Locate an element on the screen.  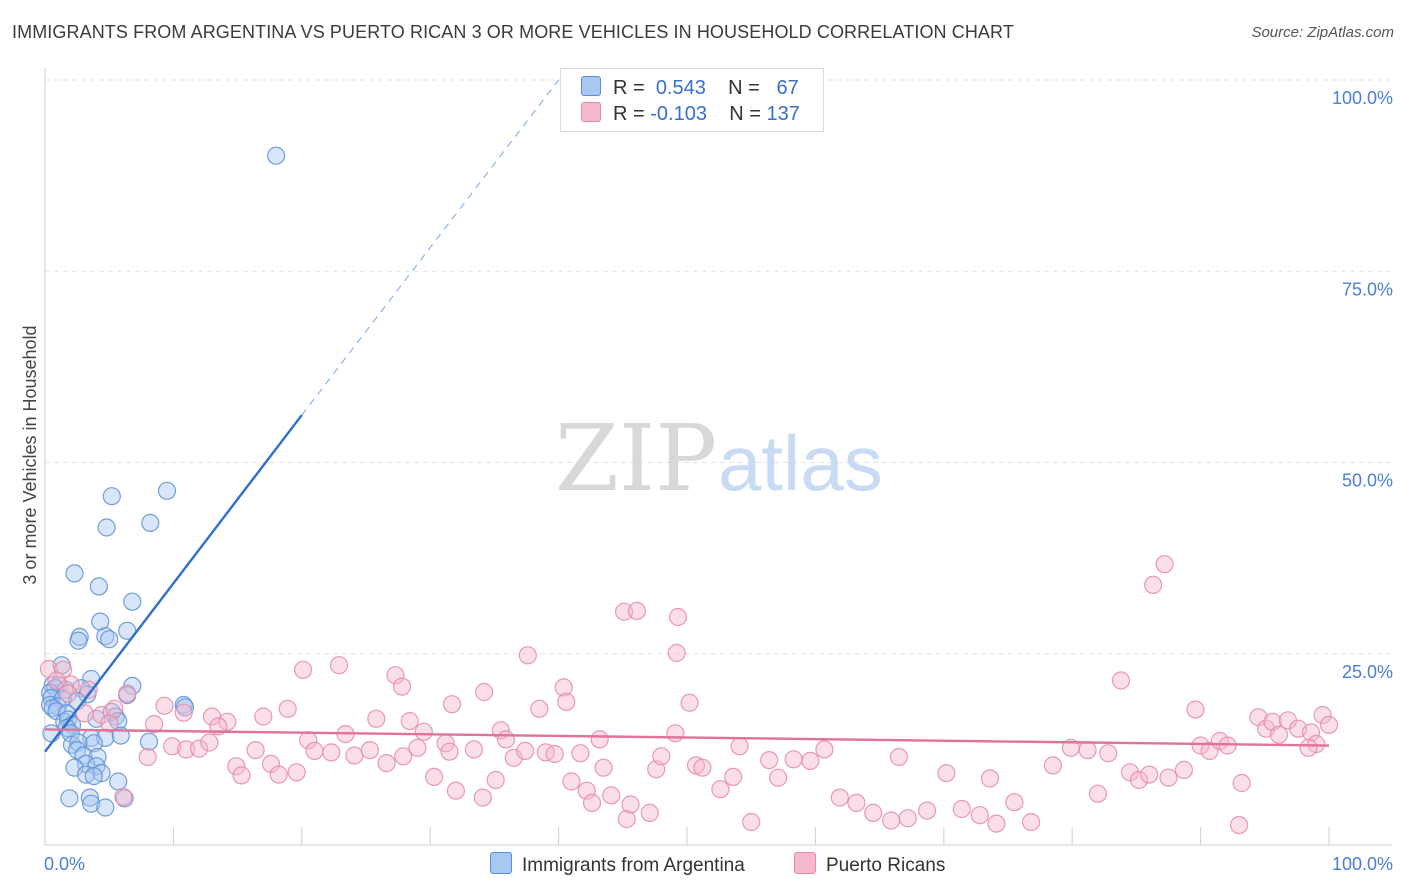
source-label: Source: ZipAtlas.com is located at coordinates (1322, 32).